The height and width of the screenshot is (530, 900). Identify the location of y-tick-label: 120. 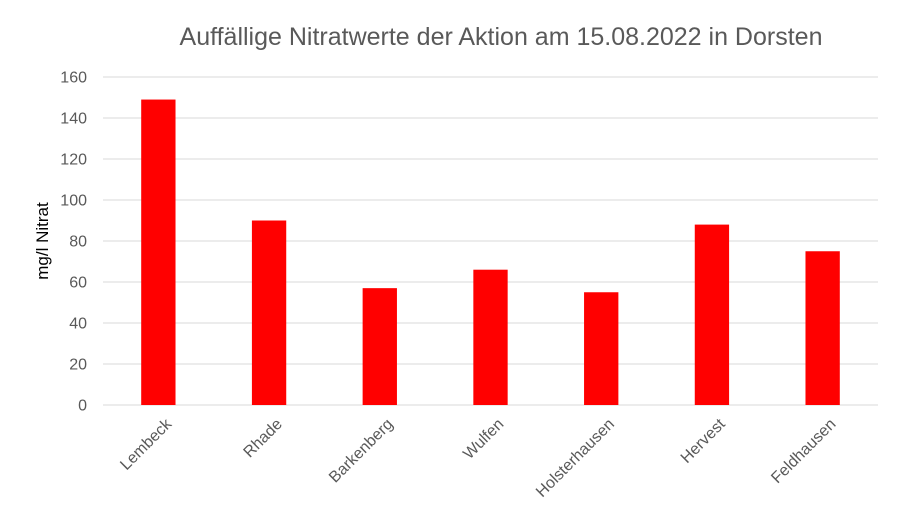
(73, 160).